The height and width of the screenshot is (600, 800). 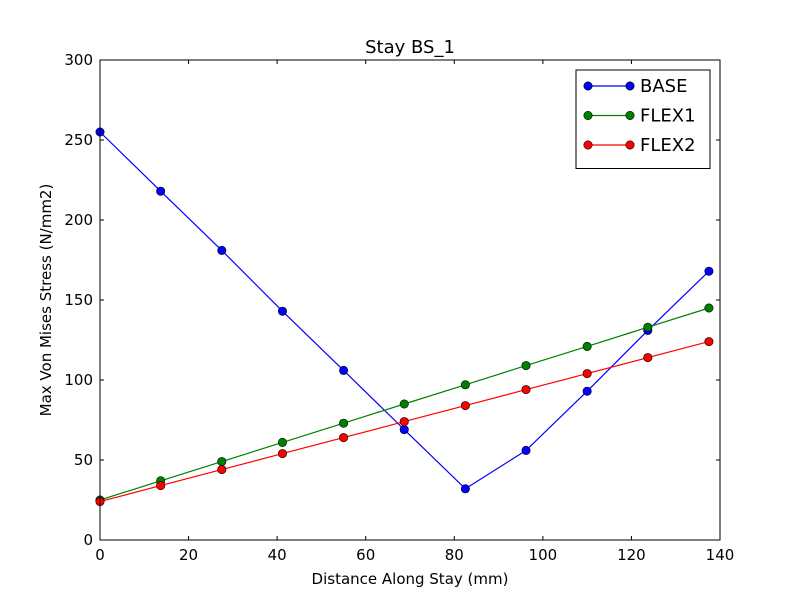 I want to click on y-tick-label: 200, so click(x=78, y=220).